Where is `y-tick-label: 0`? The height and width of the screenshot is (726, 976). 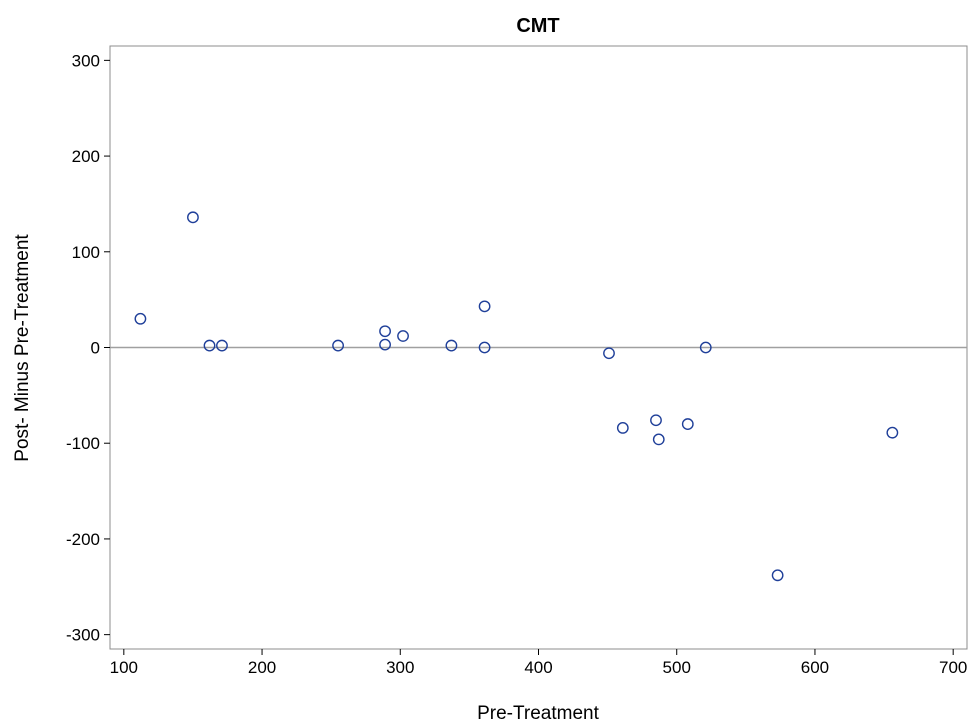
y-tick-label: 0 is located at coordinates (95, 348).